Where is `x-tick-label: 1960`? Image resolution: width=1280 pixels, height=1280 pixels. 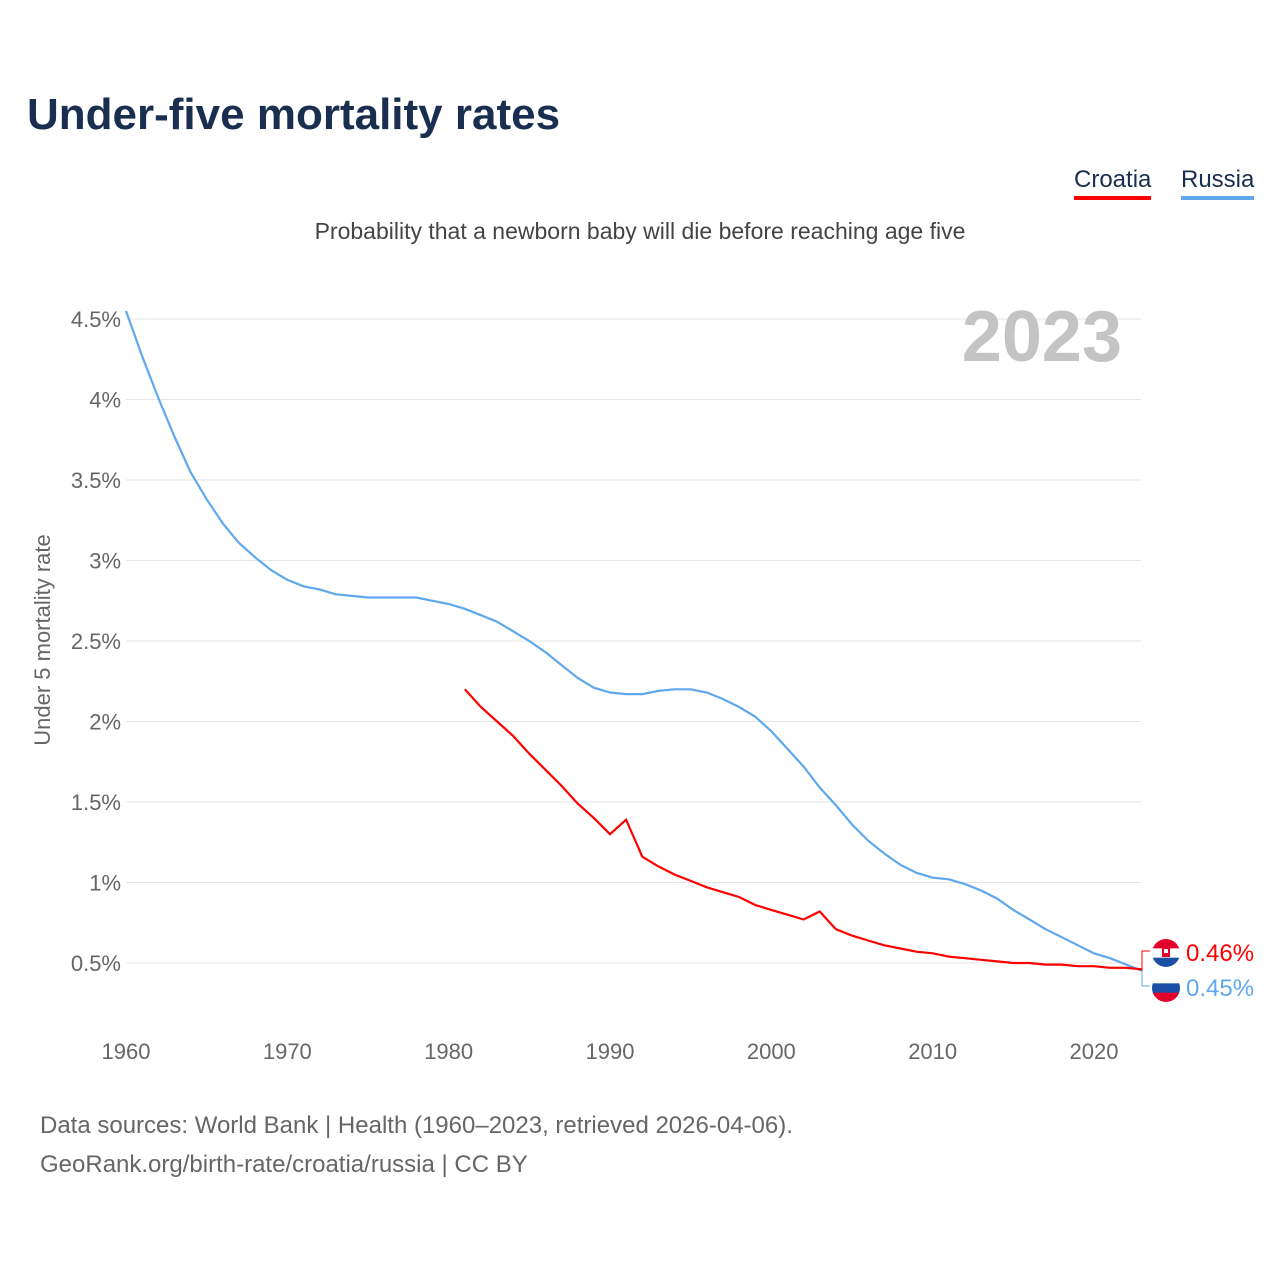
x-tick-label: 1960 is located at coordinates (126, 1051).